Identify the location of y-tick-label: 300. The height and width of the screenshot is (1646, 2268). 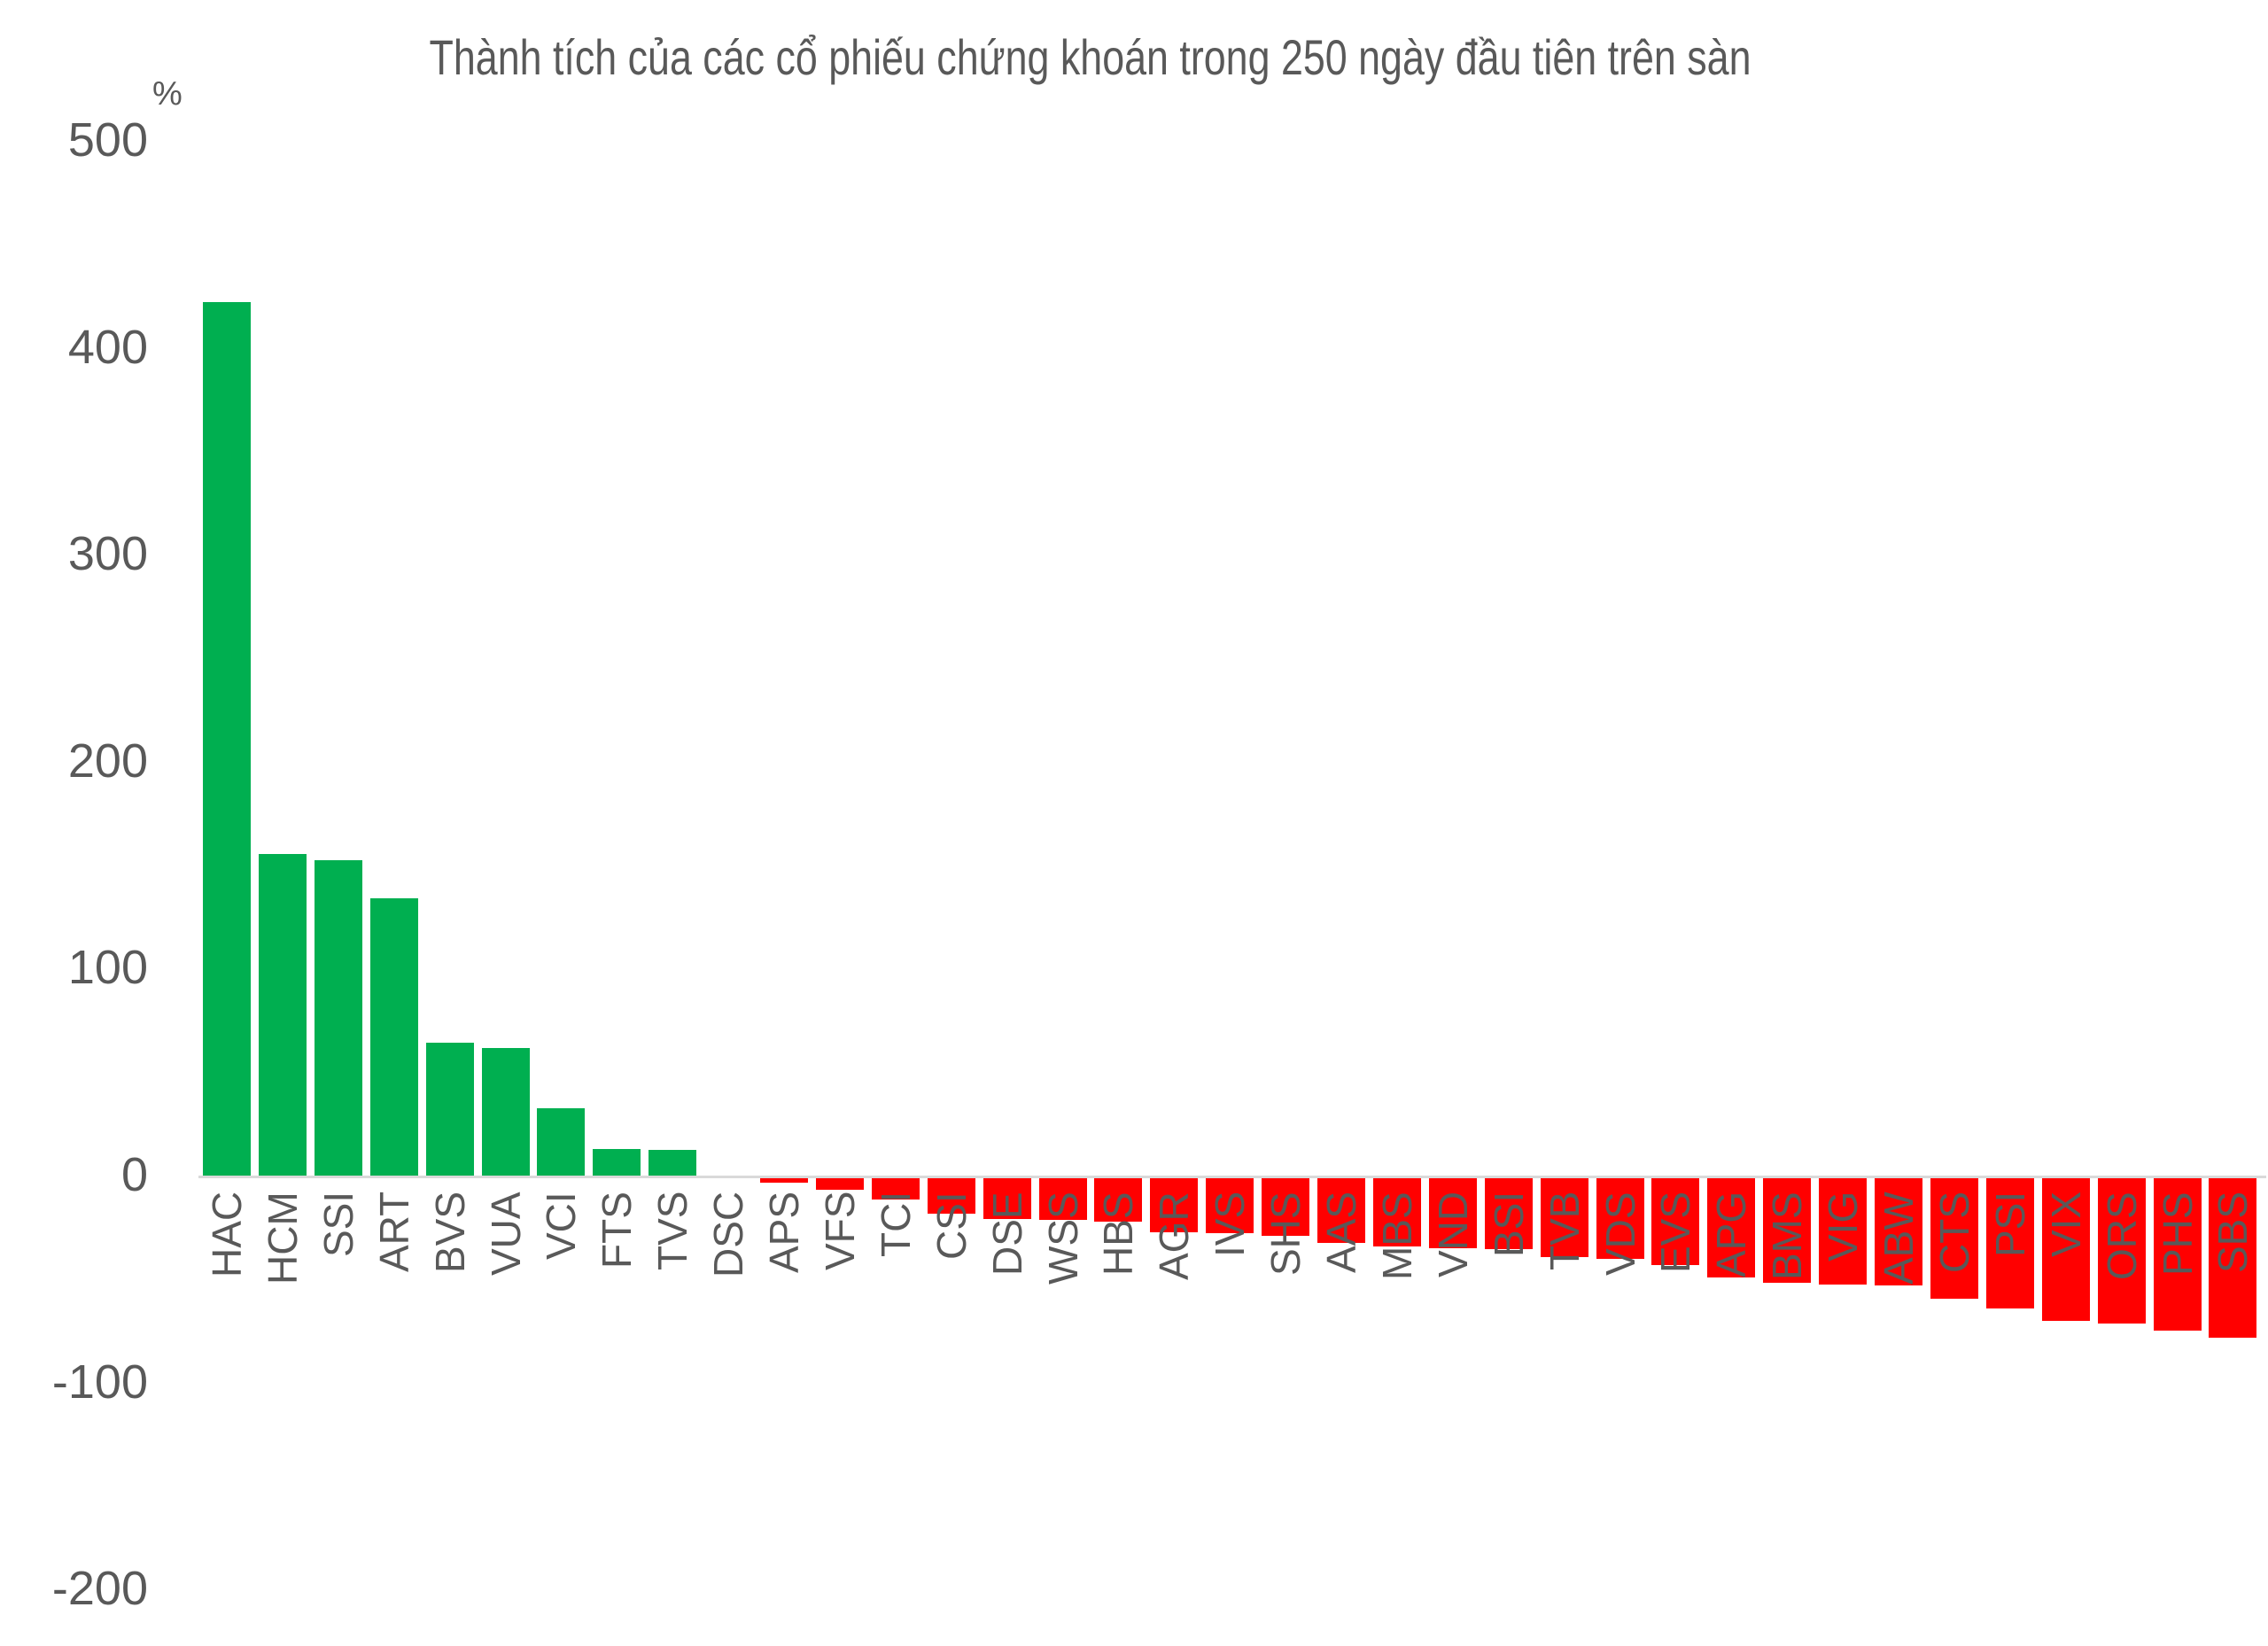
(107, 554).